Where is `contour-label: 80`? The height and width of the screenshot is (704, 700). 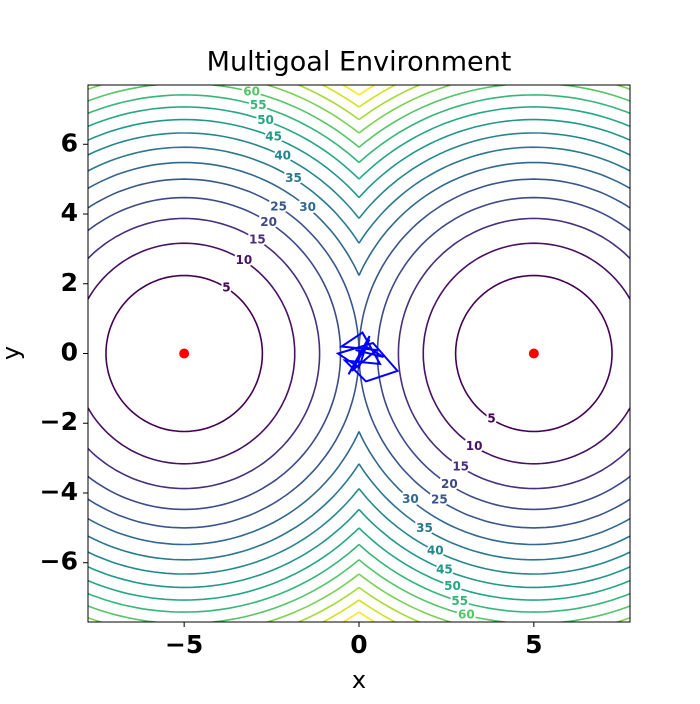
contour-label: 80 is located at coordinates (489, 662).